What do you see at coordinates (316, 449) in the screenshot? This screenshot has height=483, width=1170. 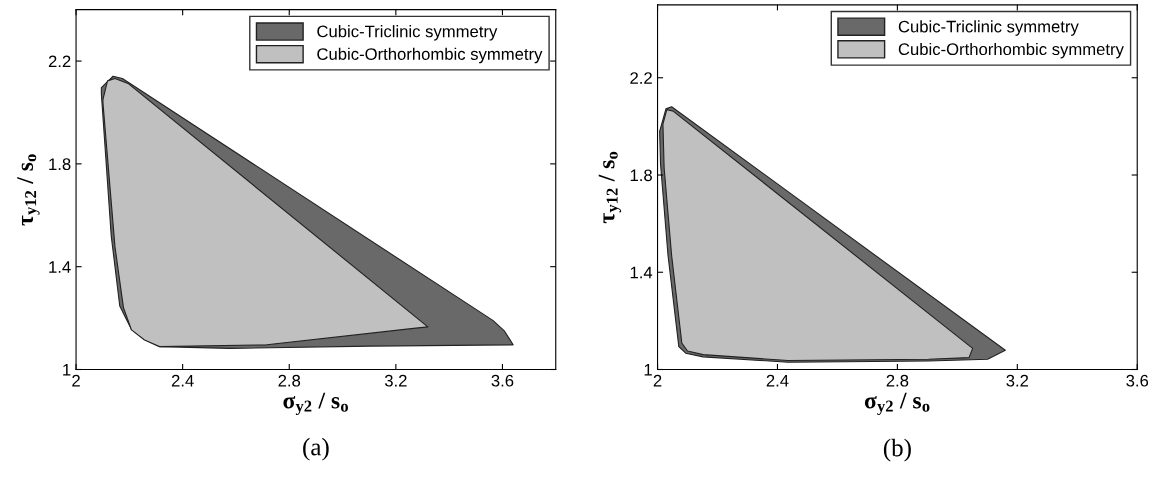 I see `text: (a)` at bounding box center [316, 449].